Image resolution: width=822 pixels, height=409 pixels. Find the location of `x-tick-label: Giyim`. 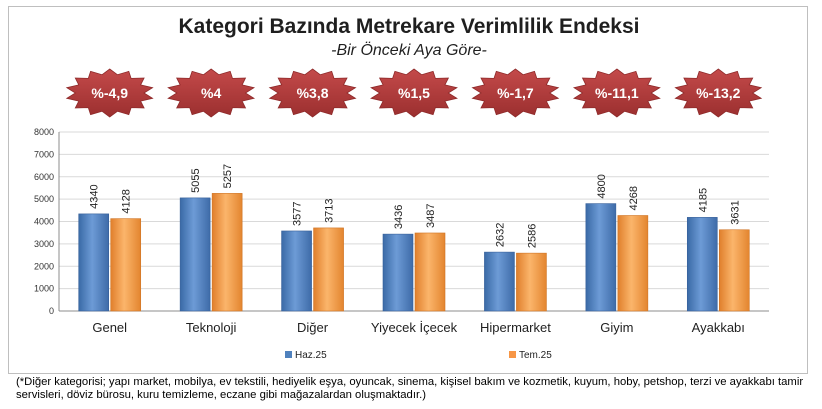

x-tick-label: Giyim is located at coordinates (616, 327).